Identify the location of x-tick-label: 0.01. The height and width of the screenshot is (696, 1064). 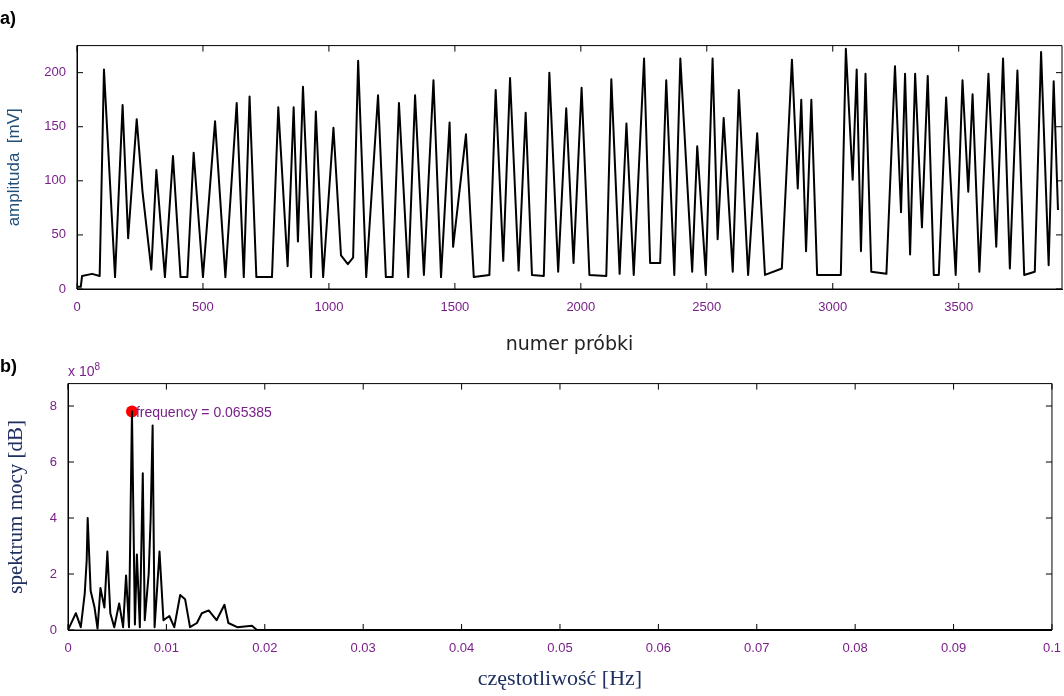
(166, 648).